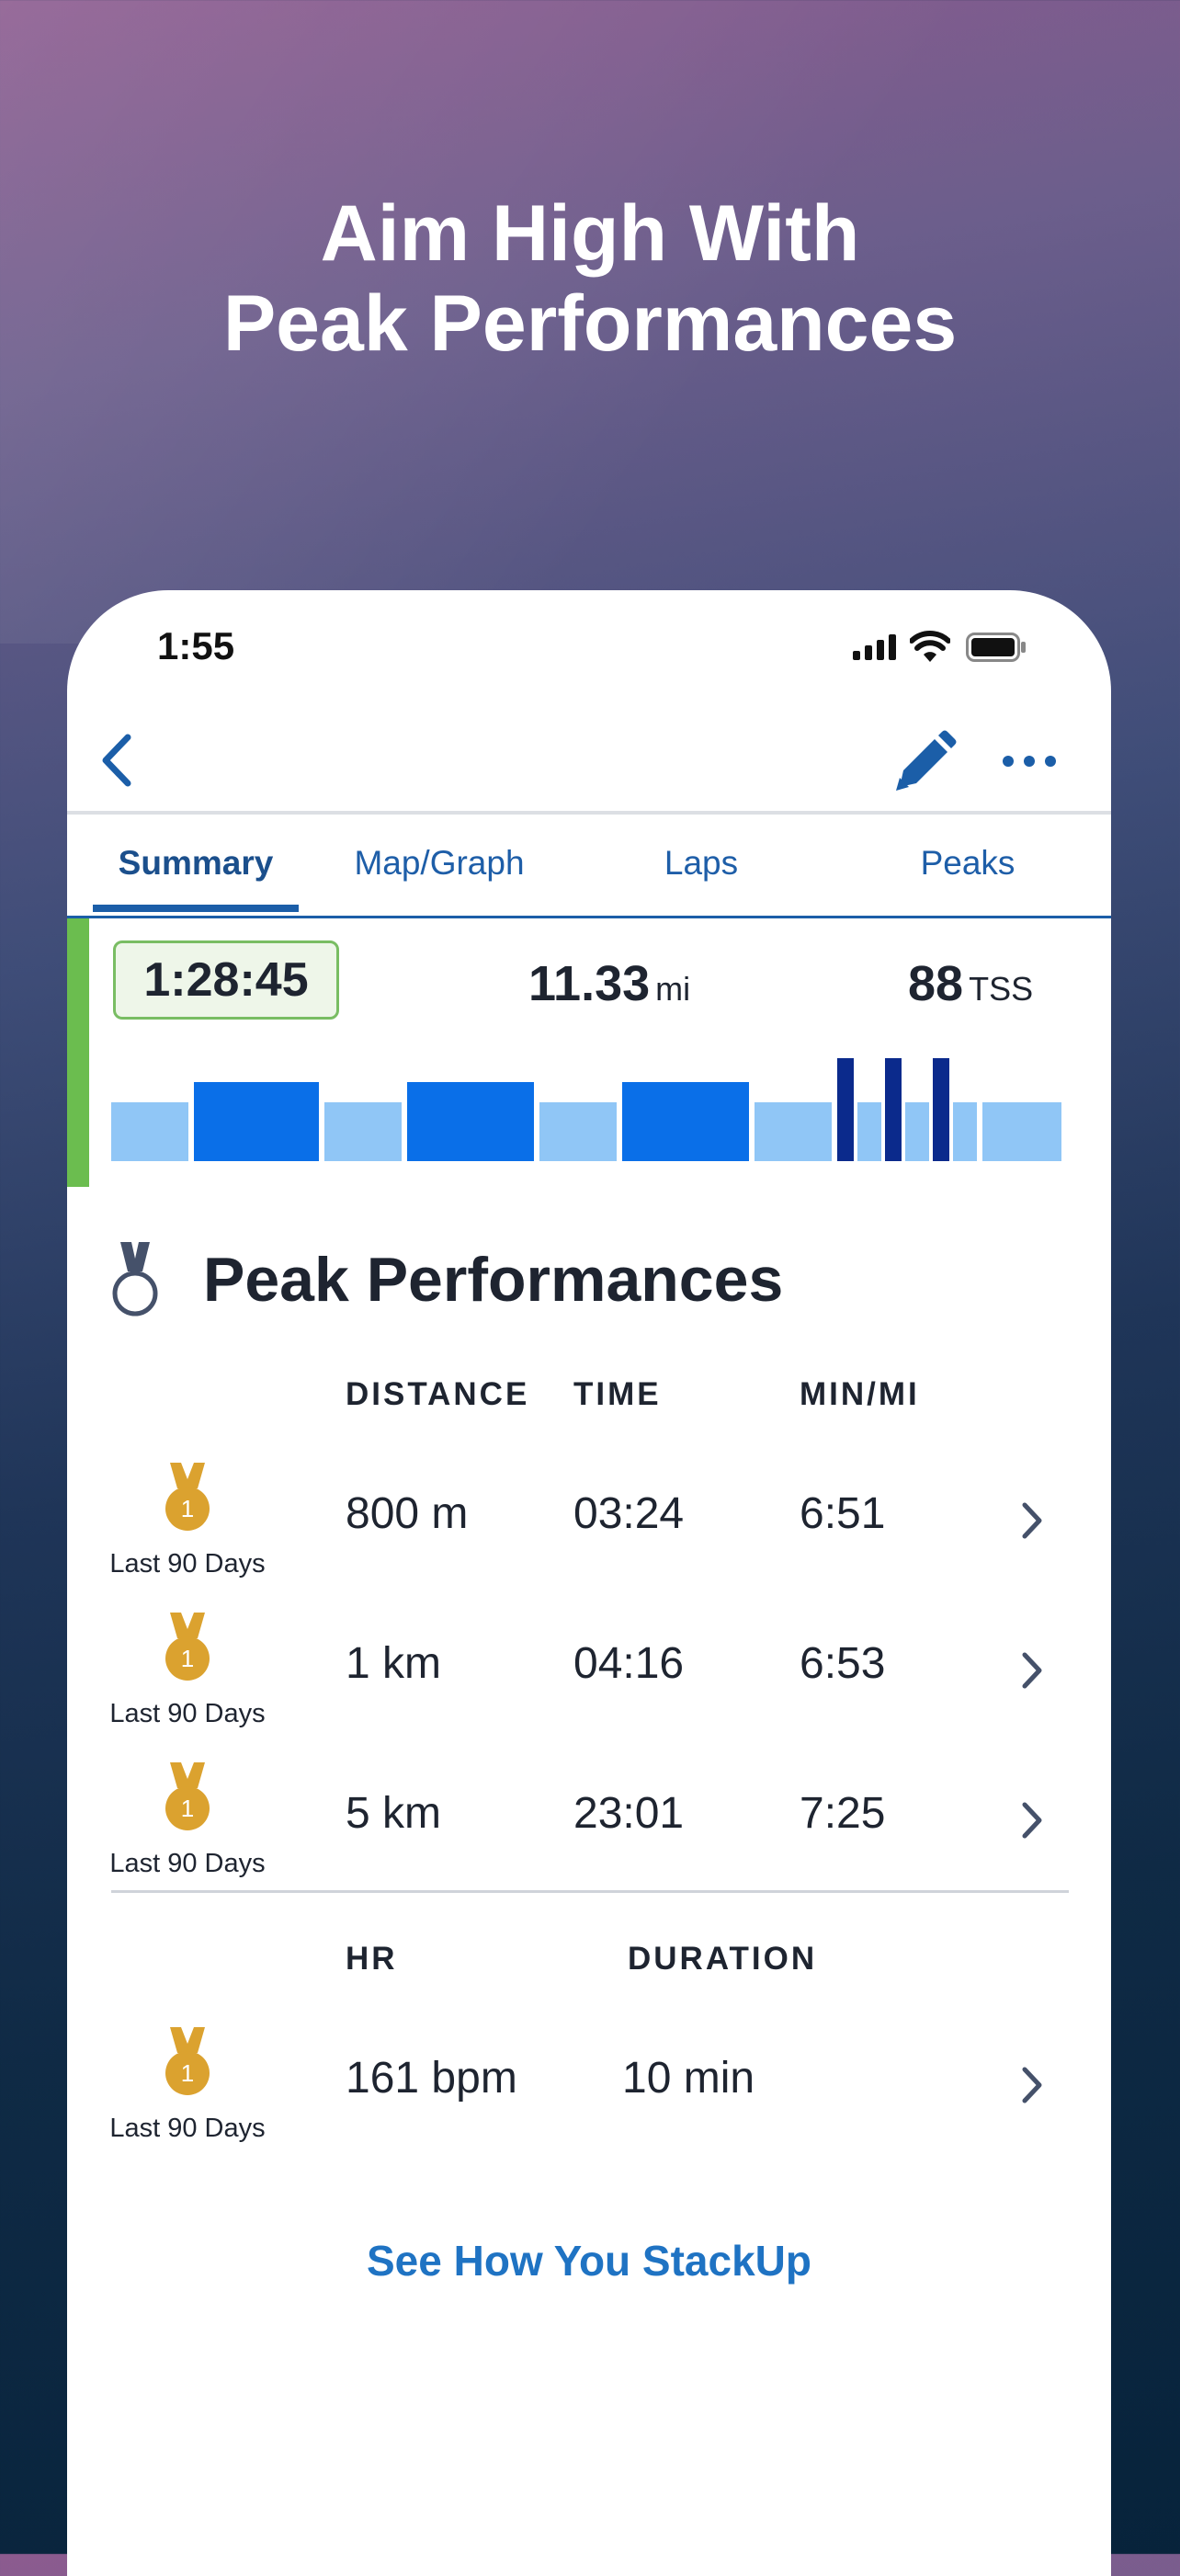  Describe the element at coordinates (589, 2261) in the screenshot. I see `see-how-you-stackup-link: See How You StackUp` at that location.